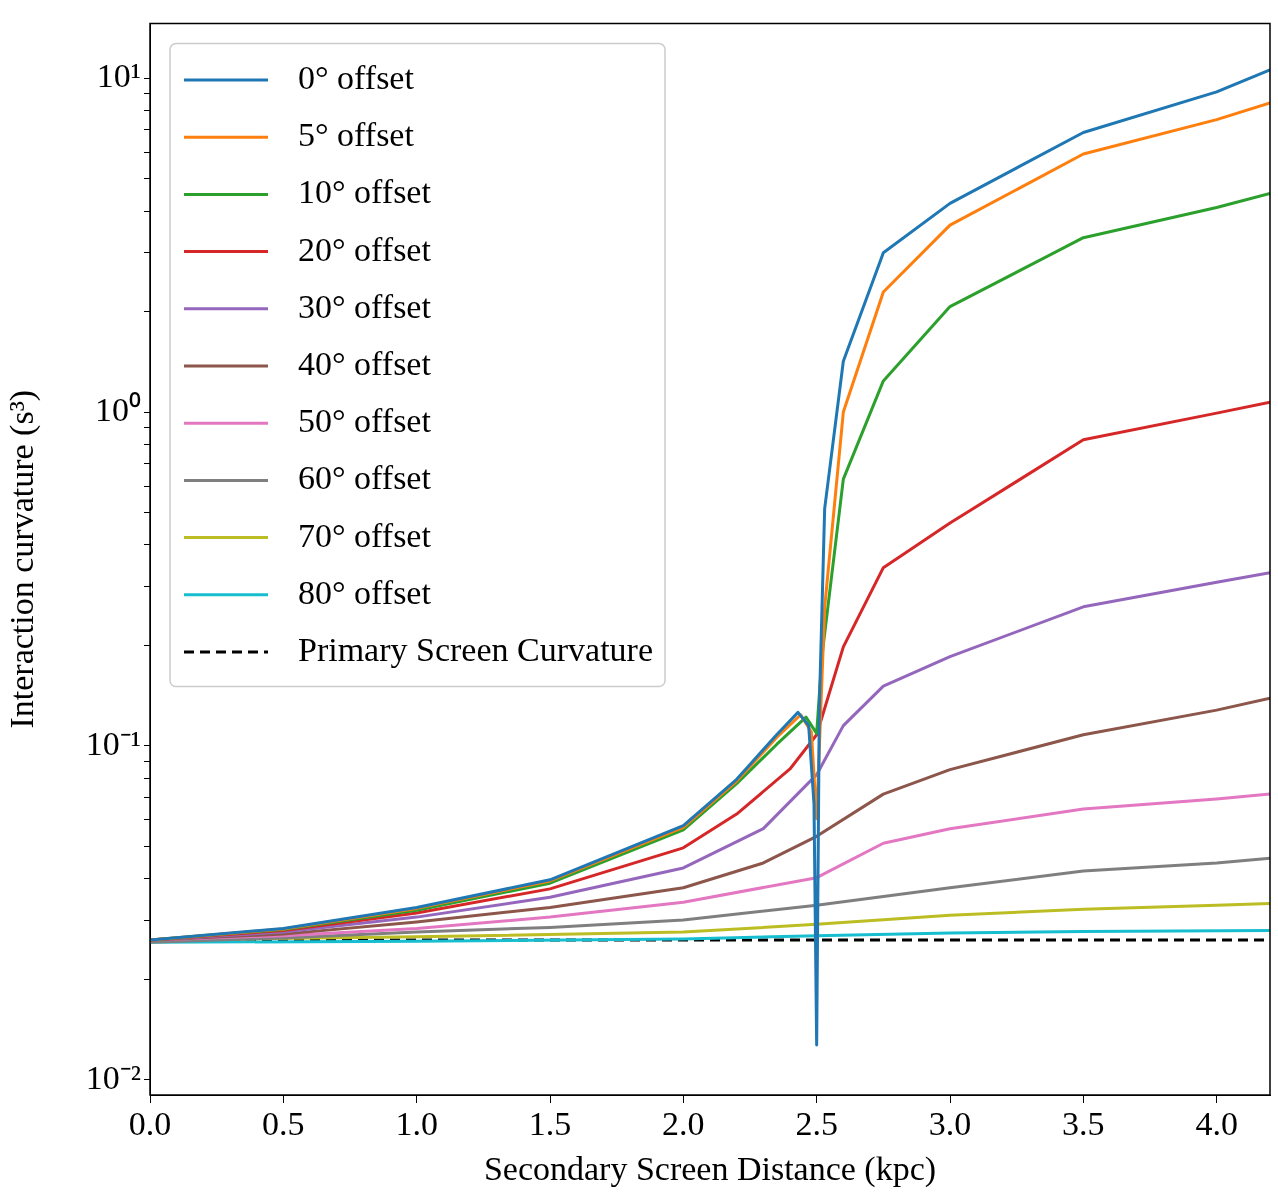 The height and width of the screenshot is (1195, 1278). Describe the element at coordinates (113, 743) in the screenshot. I see `y-tick-label: 10⁻¹` at that location.